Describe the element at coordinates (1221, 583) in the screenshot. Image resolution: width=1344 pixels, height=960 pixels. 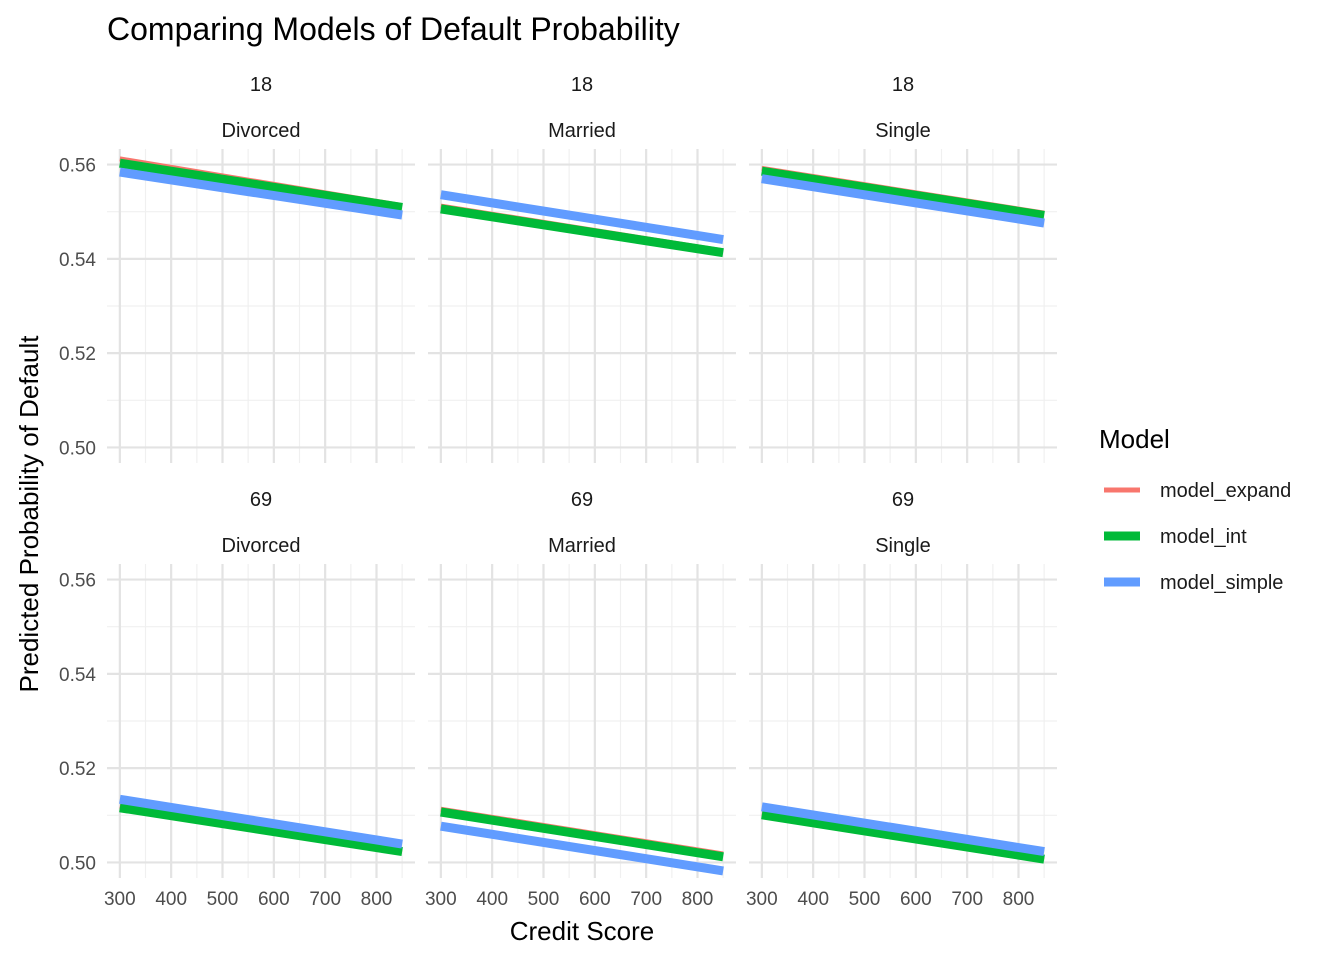
I see `legend-label-model_simple: model_simple` at that location.